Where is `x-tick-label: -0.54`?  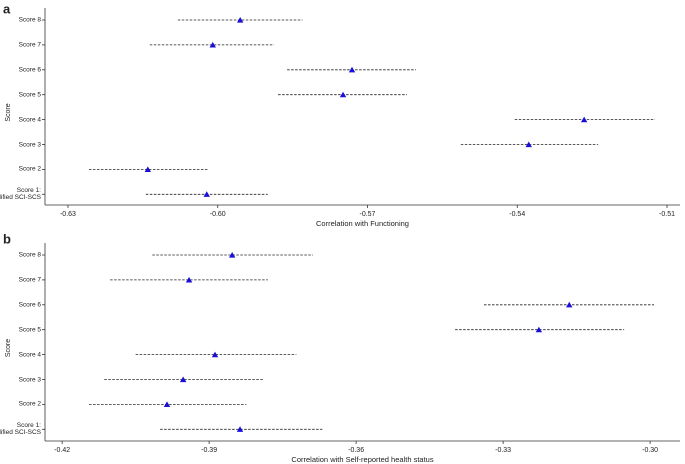 x-tick-label: -0.54 is located at coordinates (517, 214).